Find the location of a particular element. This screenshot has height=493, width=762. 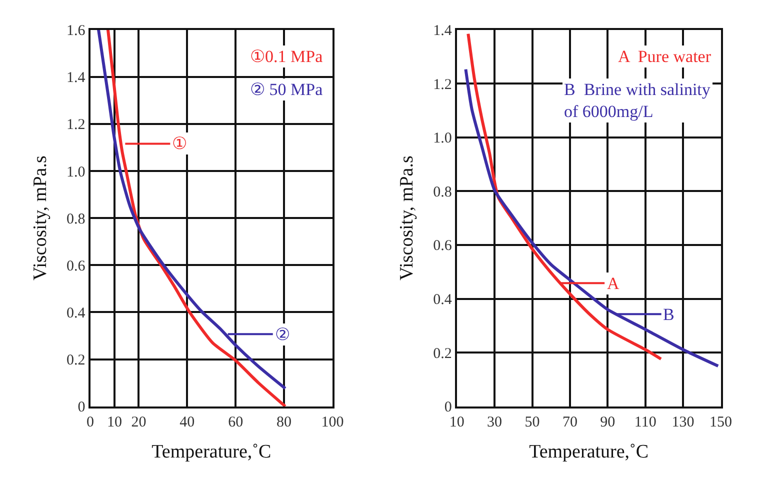

x-tick-label: 60 is located at coordinates (236, 422).